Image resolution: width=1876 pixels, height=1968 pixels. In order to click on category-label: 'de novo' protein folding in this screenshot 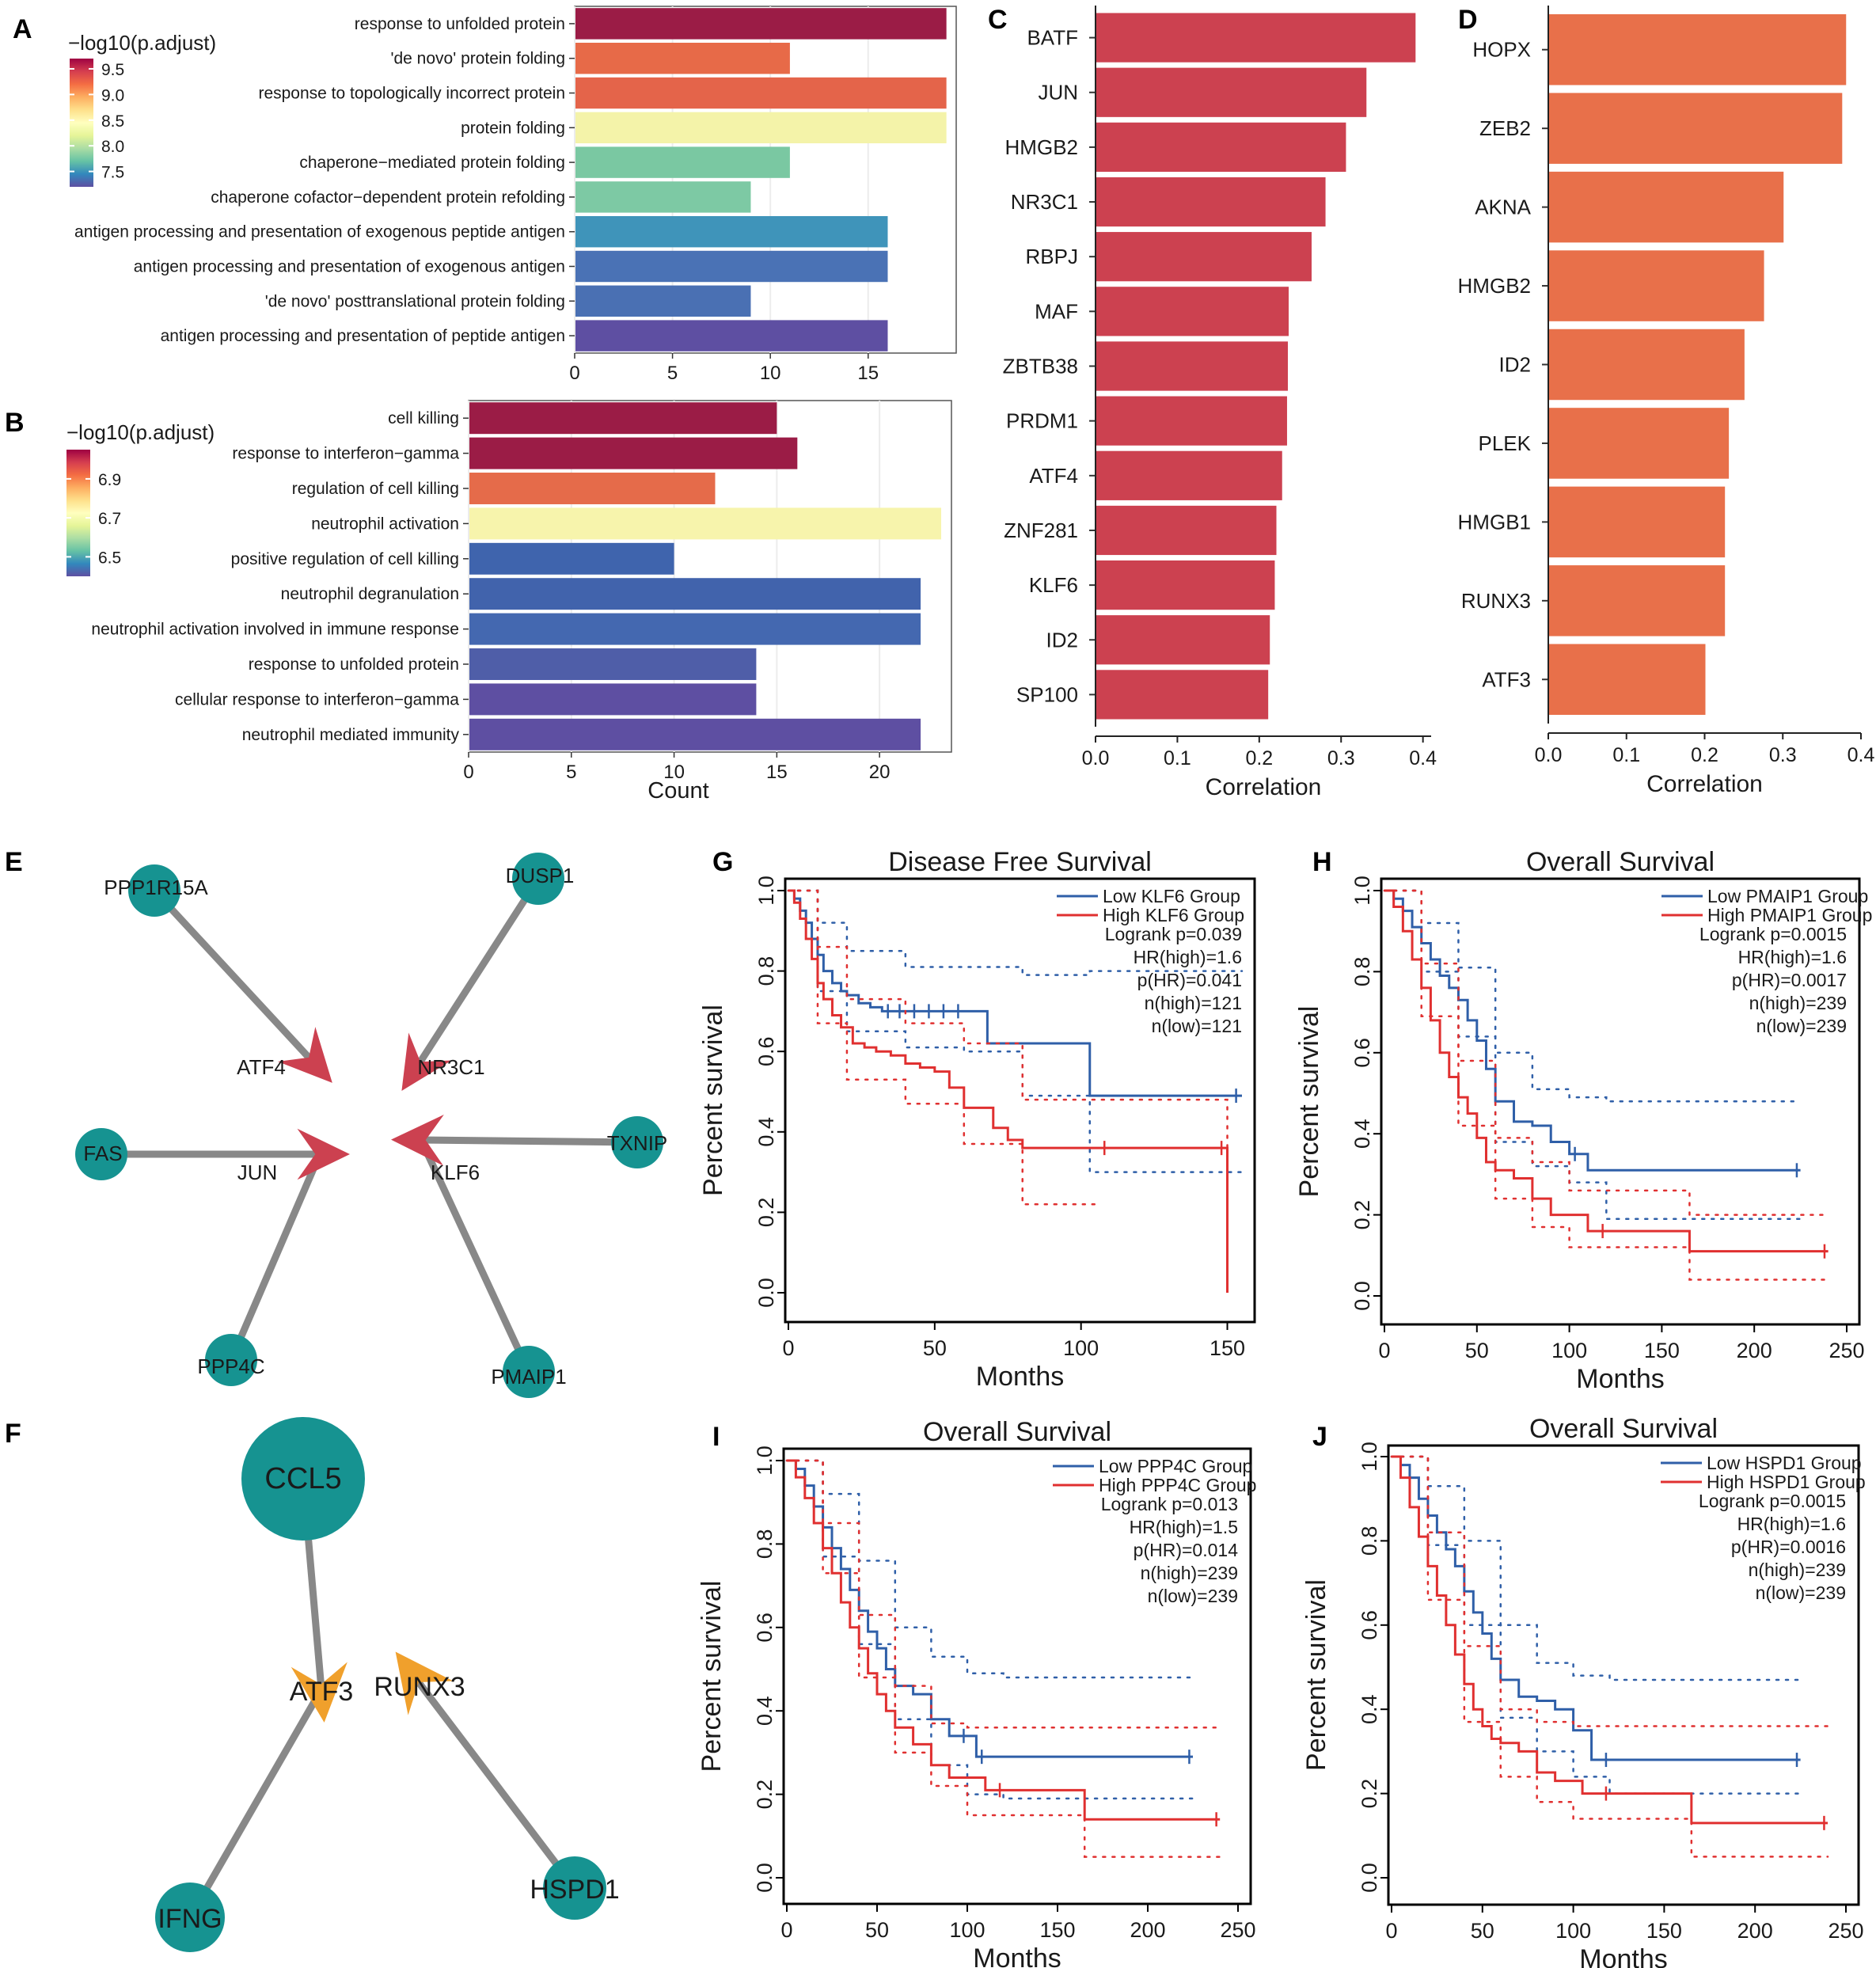, I will do `click(477, 59)`.